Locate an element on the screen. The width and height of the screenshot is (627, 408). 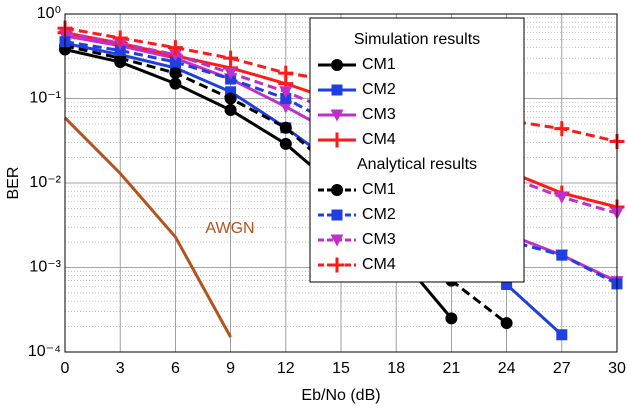
x-axis-label: Eb/No (dB) is located at coordinates (340, 395).